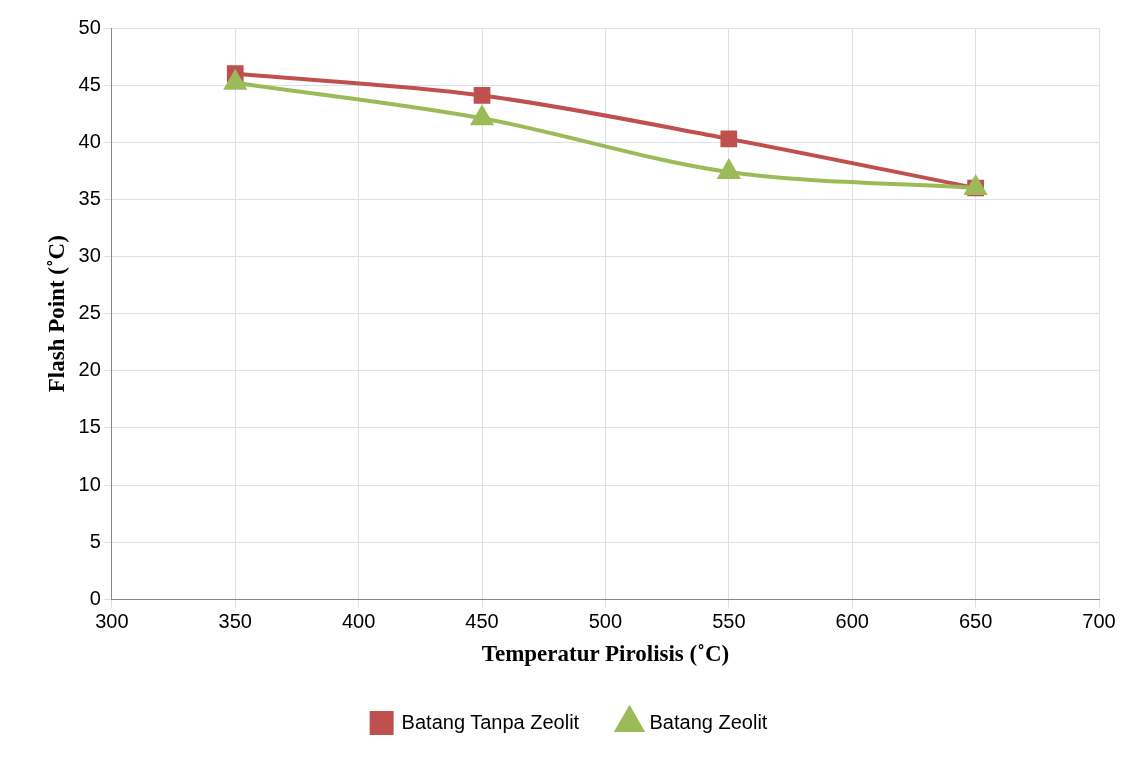  What do you see at coordinates (1099, 620) in the screenshot?
I see `x-tick-label: 700` at bounding box center [1099, 620].